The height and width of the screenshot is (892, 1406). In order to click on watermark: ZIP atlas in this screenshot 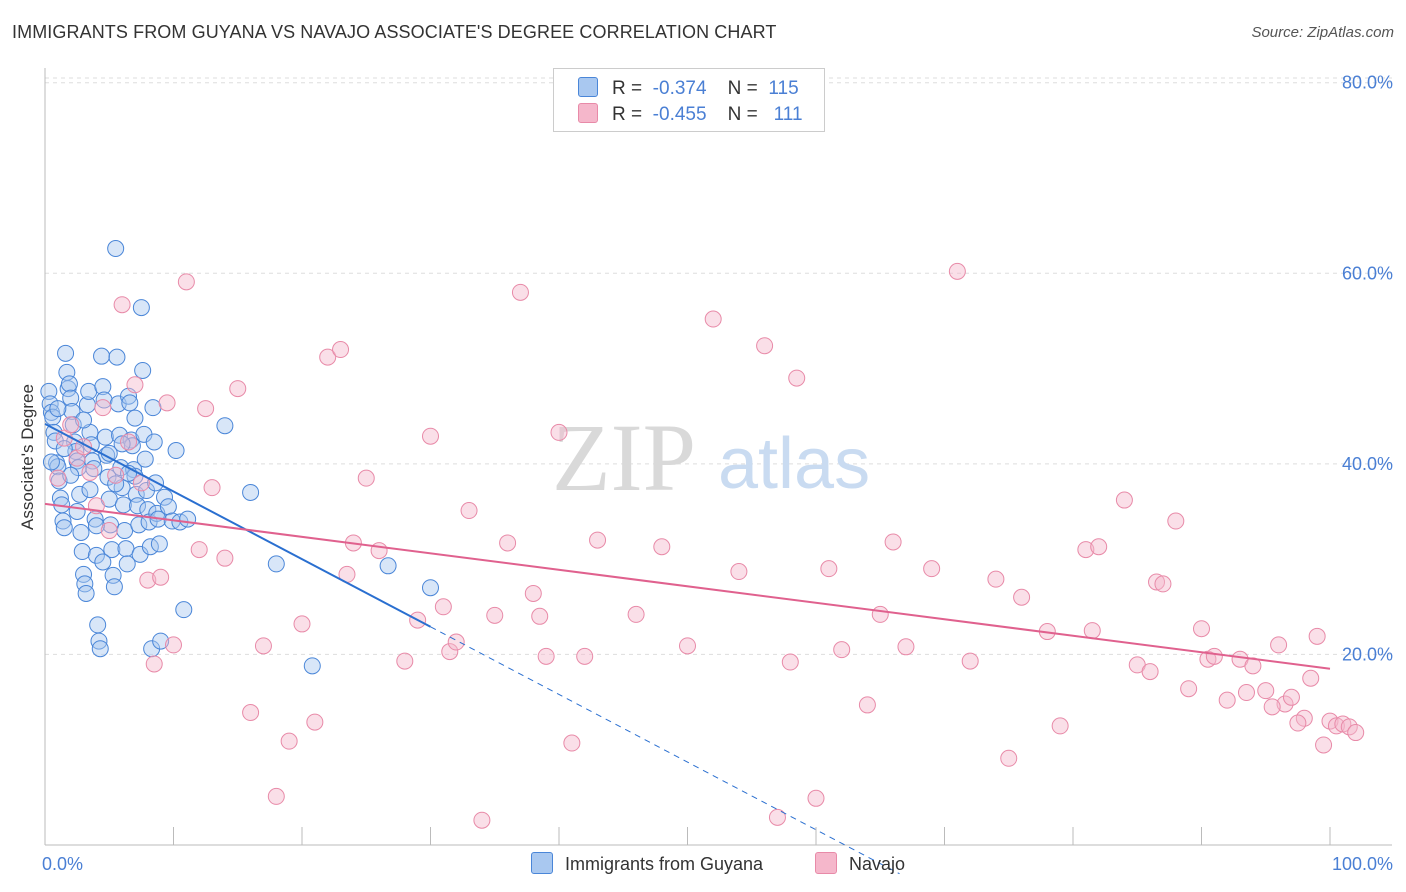, I will do `click(711, 457)`.